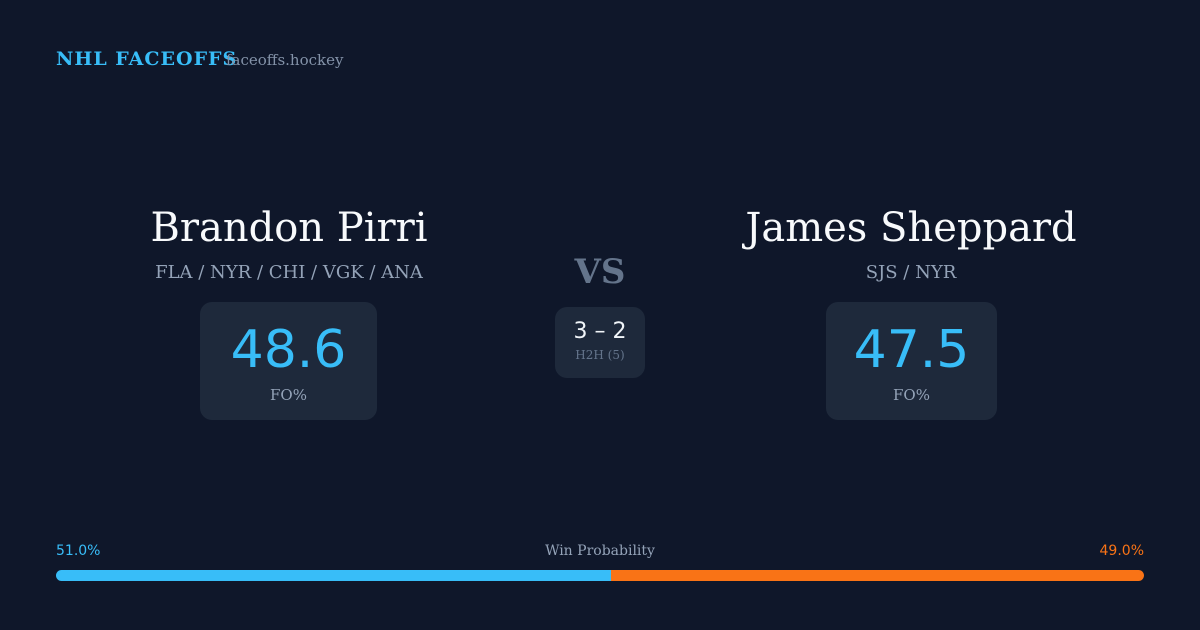 The height and width of the screenshot is (630, 1200). I want to click on stat-box: 48.6 FO%, so click(288, 361).